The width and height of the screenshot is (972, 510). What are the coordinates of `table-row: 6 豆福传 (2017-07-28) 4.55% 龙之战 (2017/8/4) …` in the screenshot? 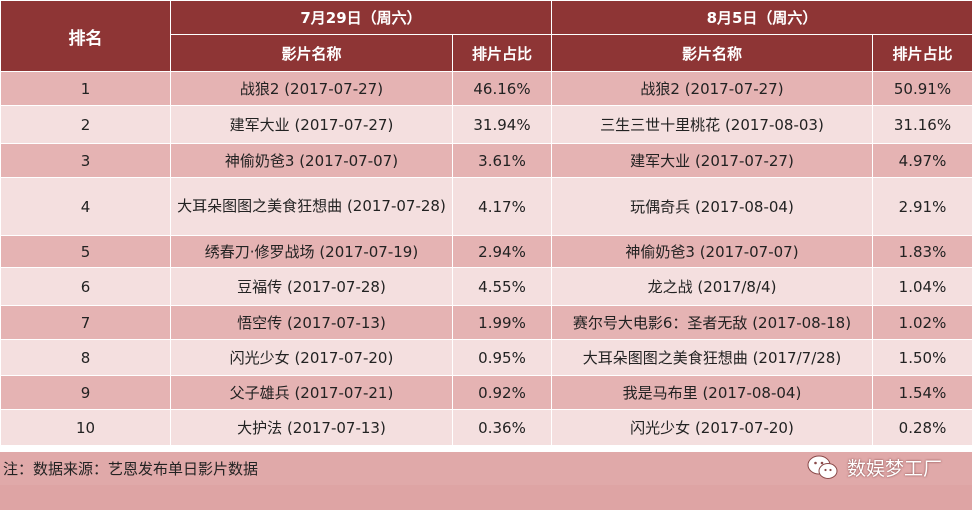 It's located at (486, 286).